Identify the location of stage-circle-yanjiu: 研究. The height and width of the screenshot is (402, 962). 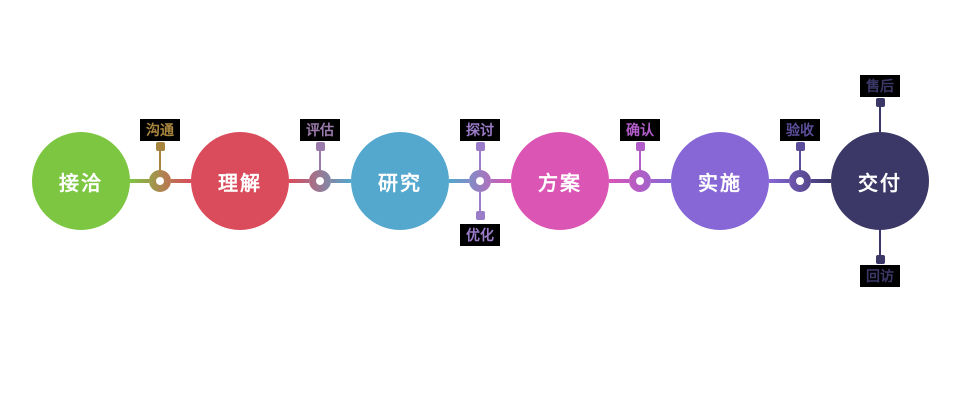
(400, 181).